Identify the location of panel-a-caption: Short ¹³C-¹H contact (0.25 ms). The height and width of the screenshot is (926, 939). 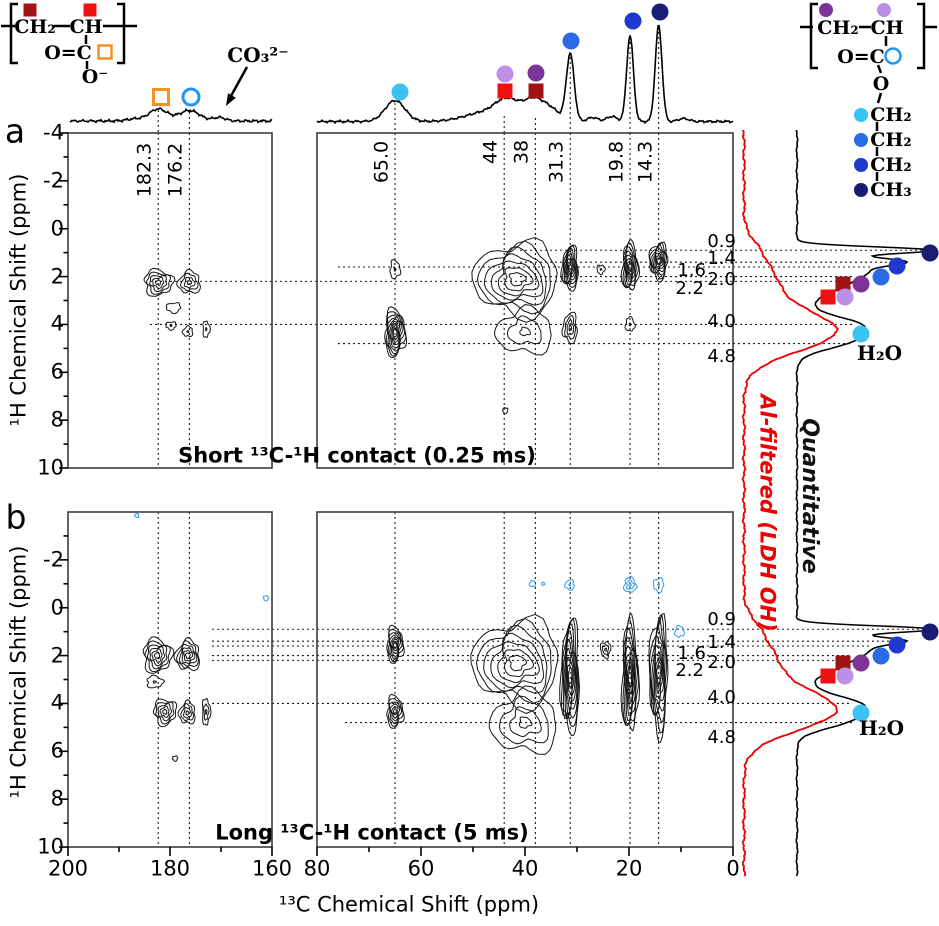
(357, 455).